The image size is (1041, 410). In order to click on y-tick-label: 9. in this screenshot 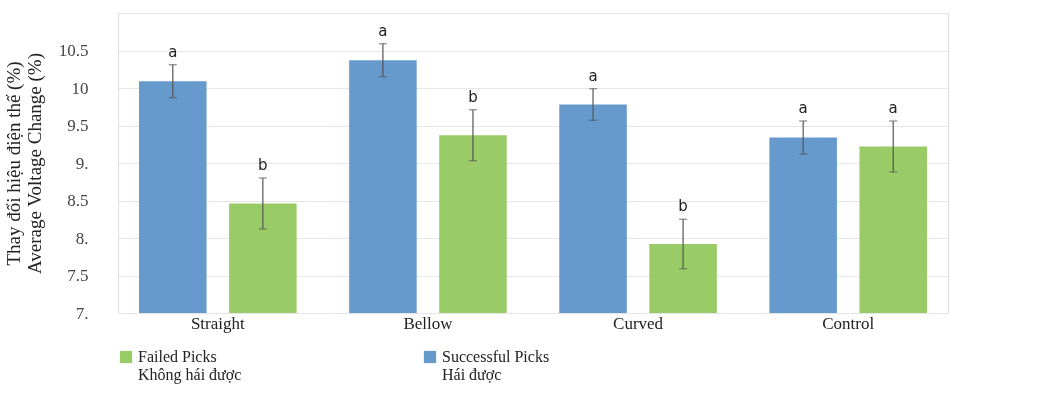, I will do `click(82, 163)`.